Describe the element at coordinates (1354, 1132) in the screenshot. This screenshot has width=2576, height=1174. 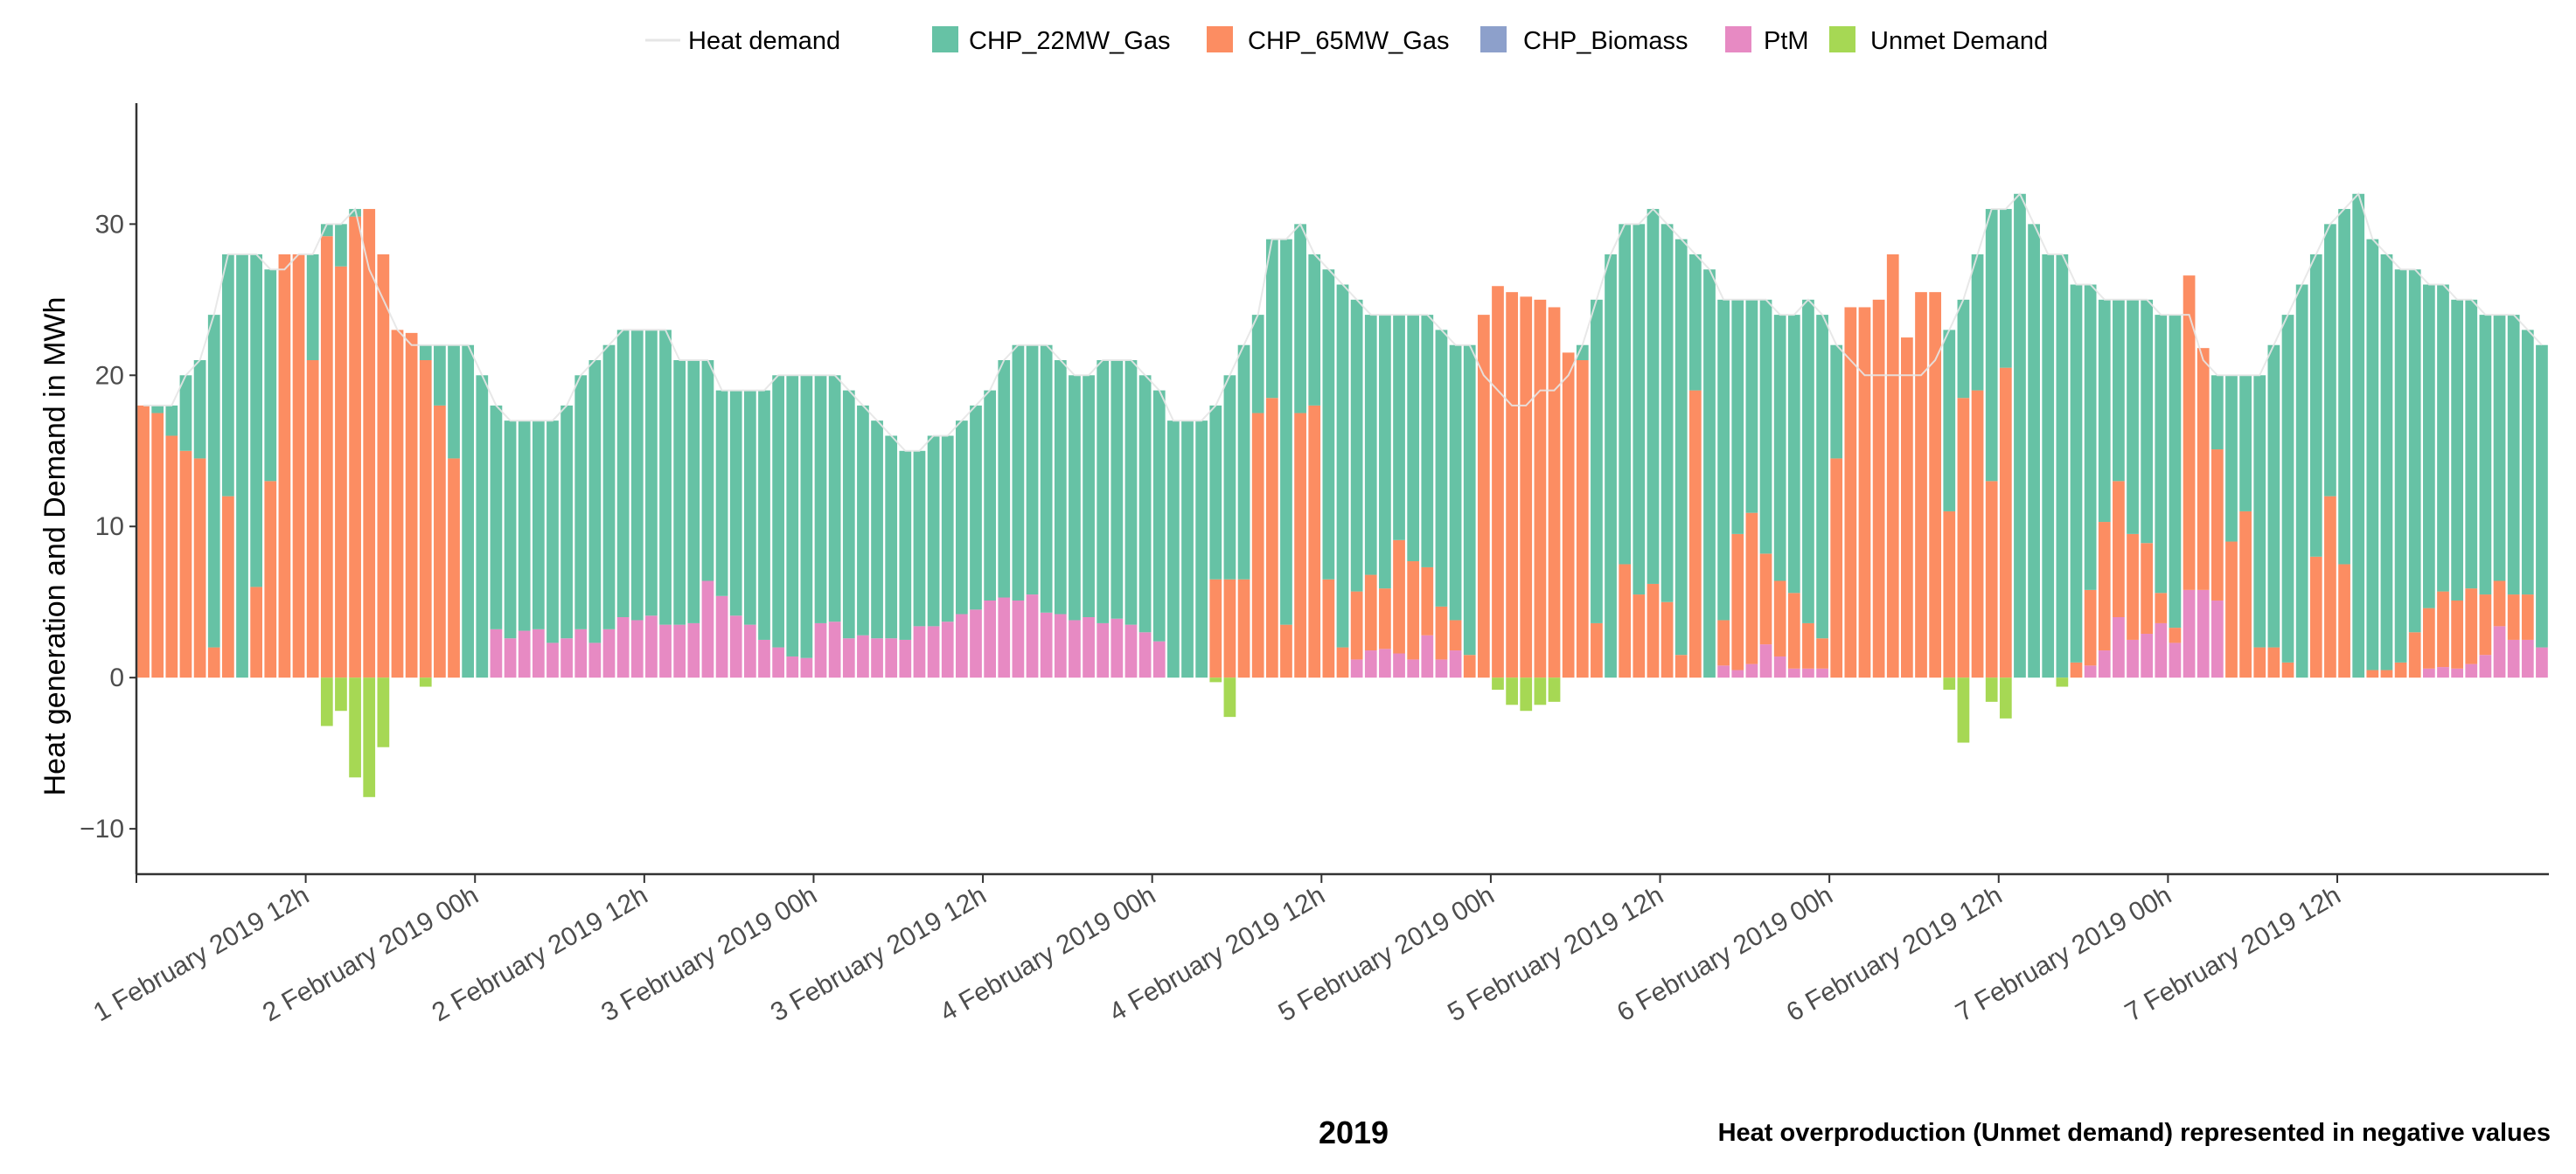
I see `x-axis-title: 2019` at that location.